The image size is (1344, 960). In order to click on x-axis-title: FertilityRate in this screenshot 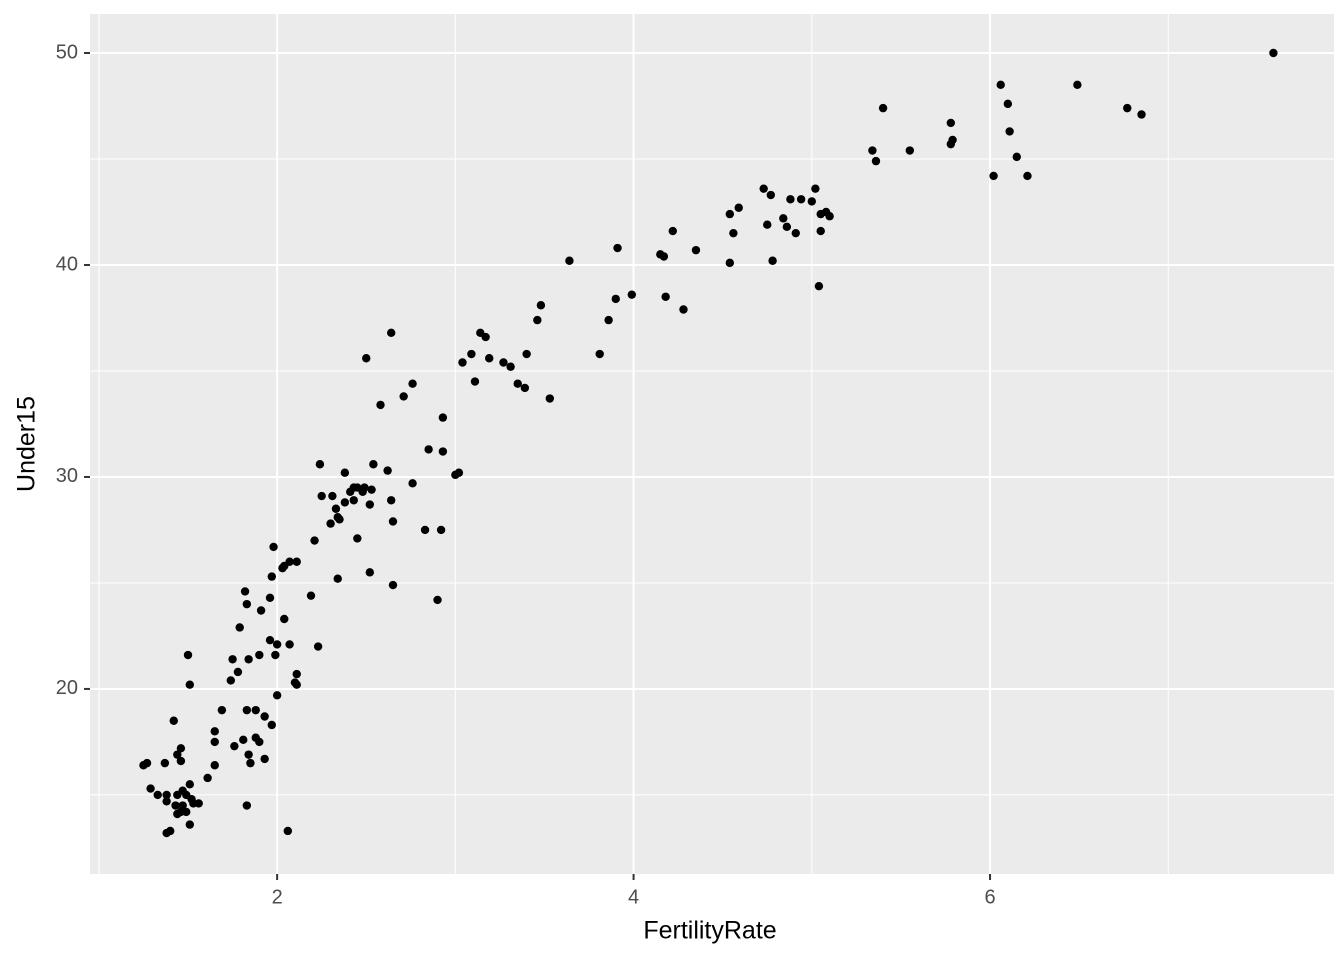, I will do `click(709, 931)`.